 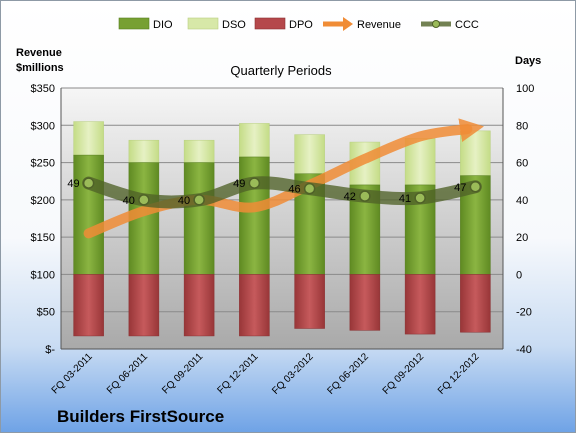 What do you see at coordinates (405, 199) in the screenshot?
I see `ccc-data-label: 41` at bounding box center [405, 199].